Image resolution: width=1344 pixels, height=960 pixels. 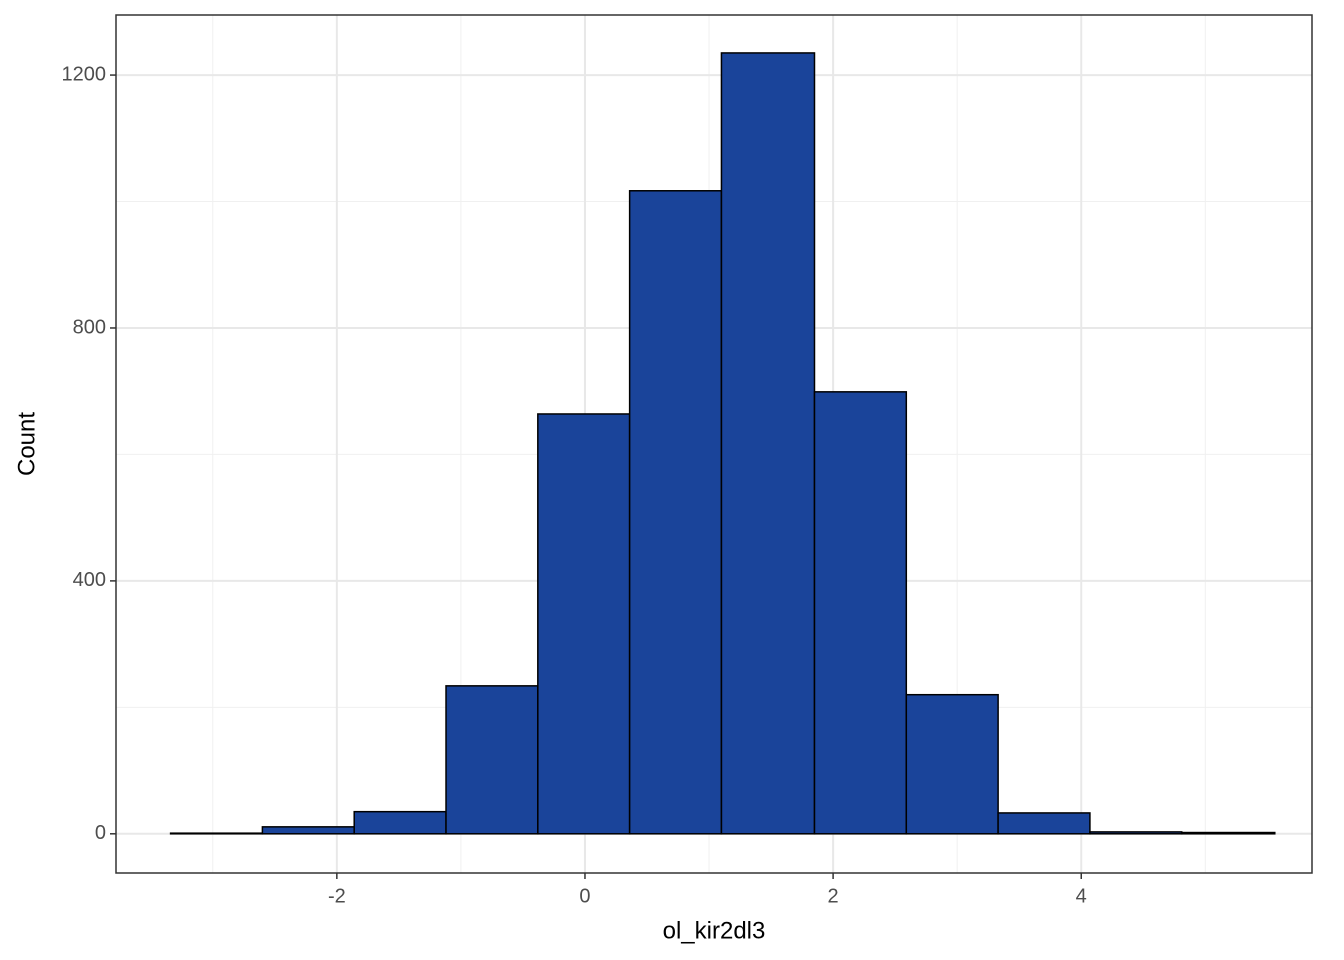 What do you see at coordinates (337, 896) in the screenshot?
I see `x-tick-label: -2` at bounding box center [337, 896].